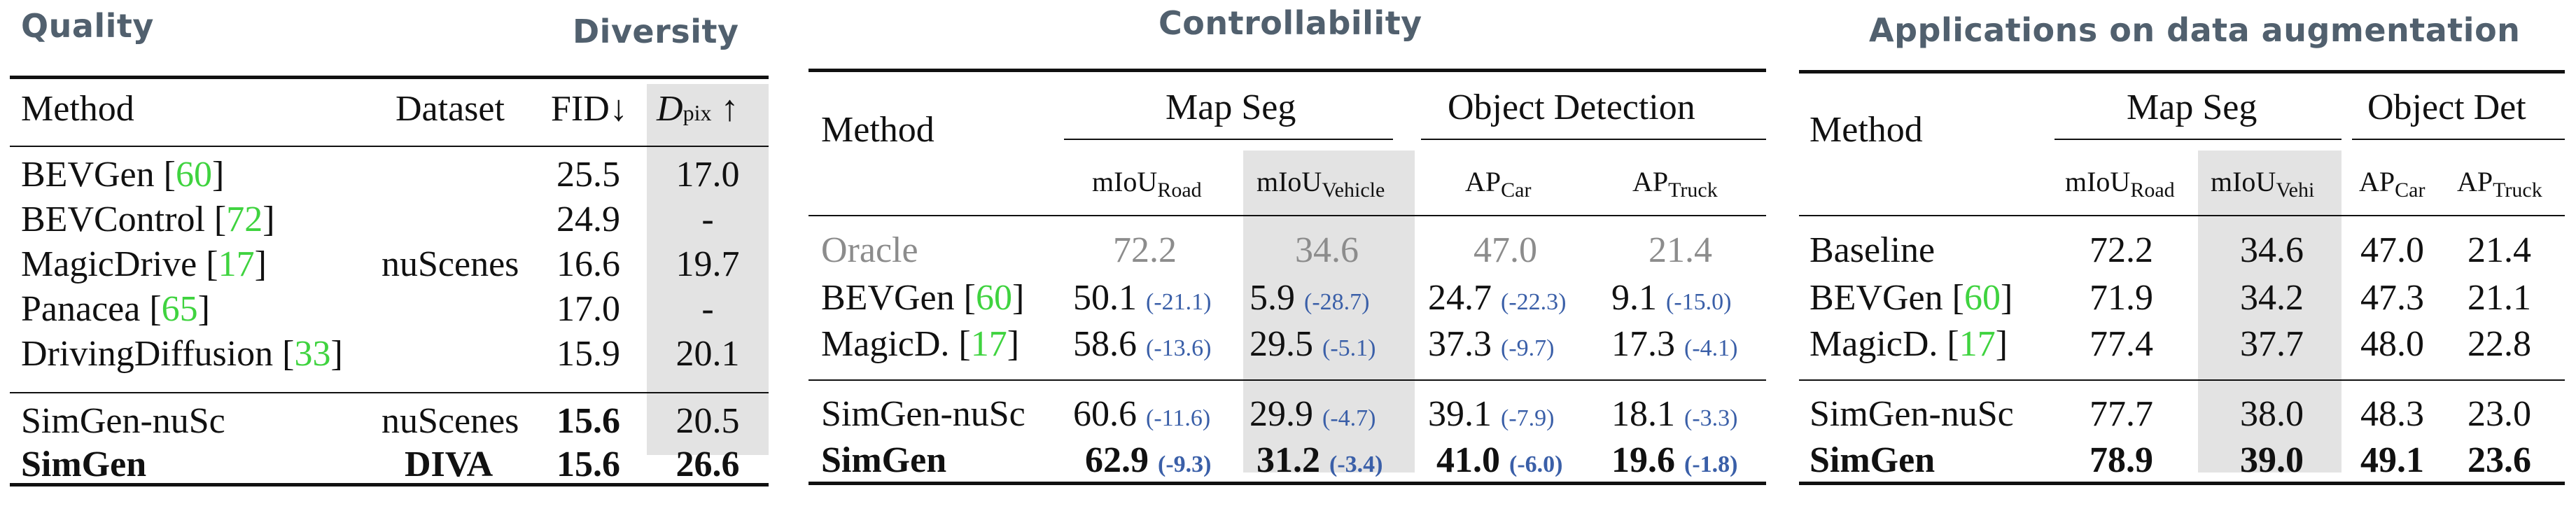  I want to click on value-cell: 37.7, so click(2272, 344).